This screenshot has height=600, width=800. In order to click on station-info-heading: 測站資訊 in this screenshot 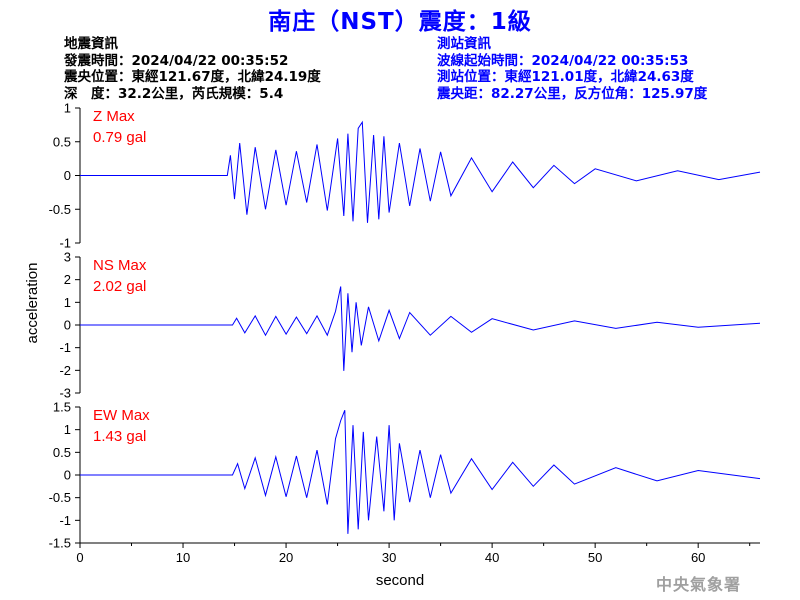, I will do `click(464, 44)`.